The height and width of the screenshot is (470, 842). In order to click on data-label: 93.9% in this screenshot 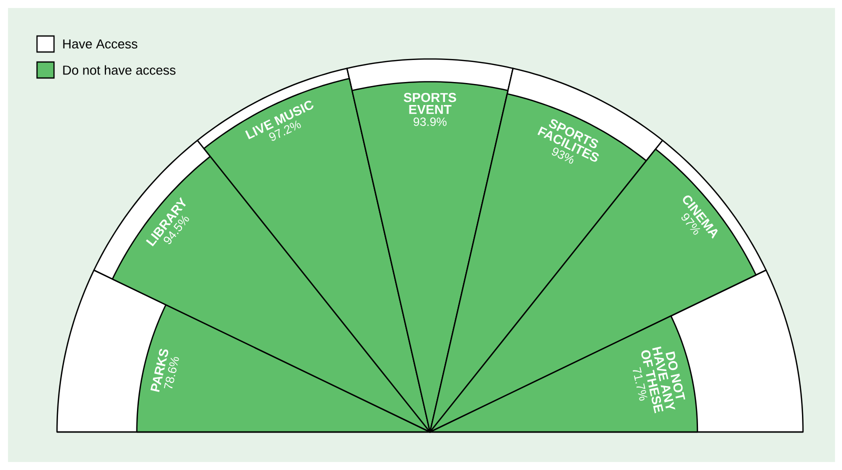, I will do `click(430, 122)`.